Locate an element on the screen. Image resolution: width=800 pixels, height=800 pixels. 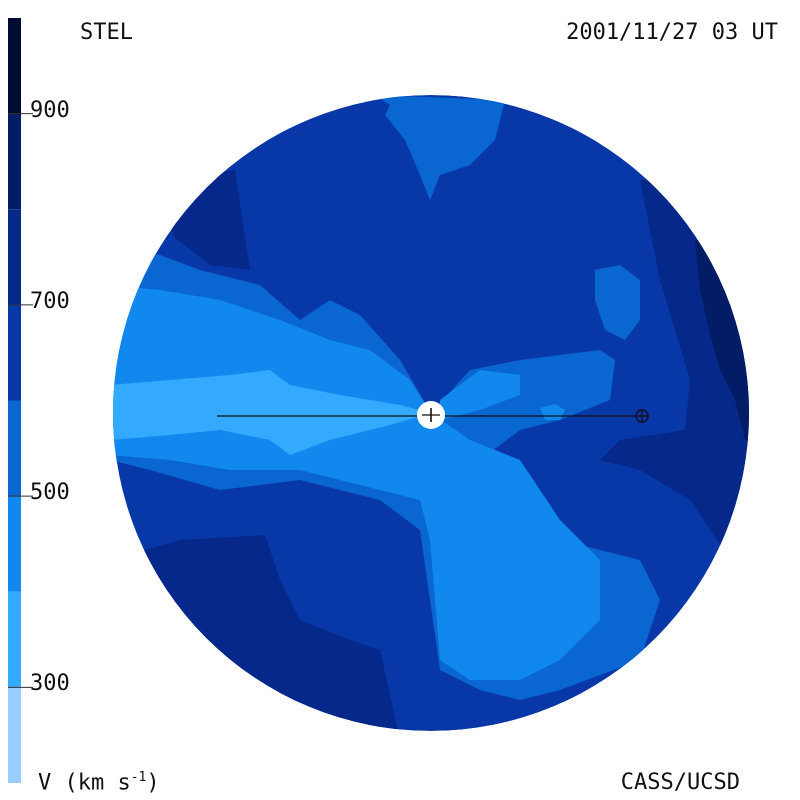
region-400-east is located at coordinates (480, 395).